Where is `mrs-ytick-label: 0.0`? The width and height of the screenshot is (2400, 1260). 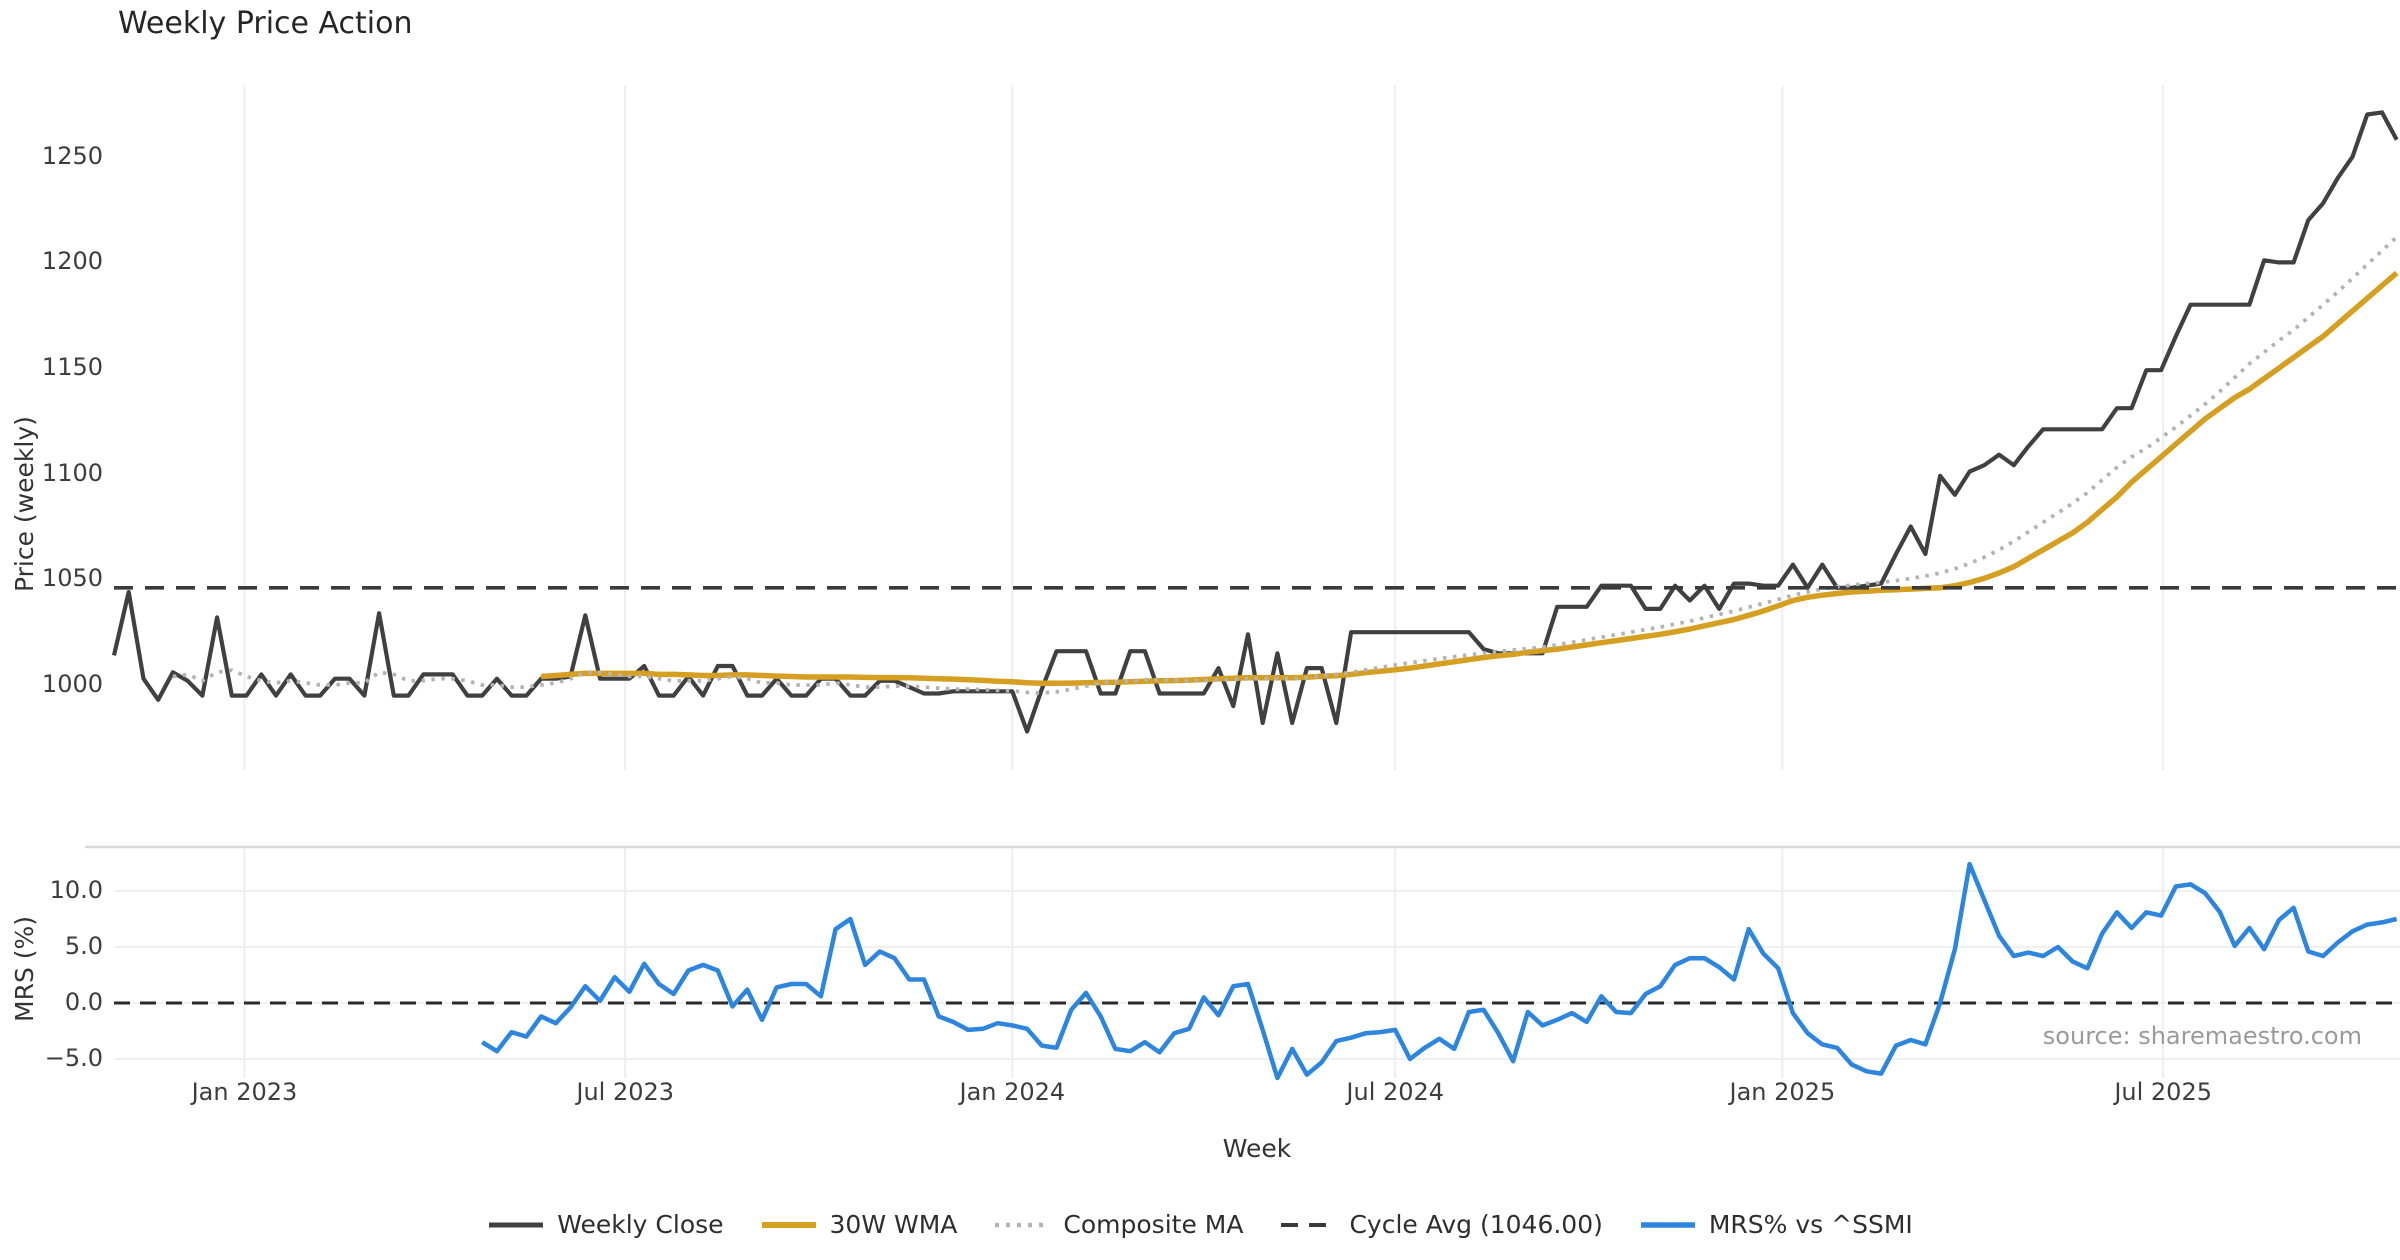
mrs-ytick-label: 0.0 is located at coordinates (83, 1002).